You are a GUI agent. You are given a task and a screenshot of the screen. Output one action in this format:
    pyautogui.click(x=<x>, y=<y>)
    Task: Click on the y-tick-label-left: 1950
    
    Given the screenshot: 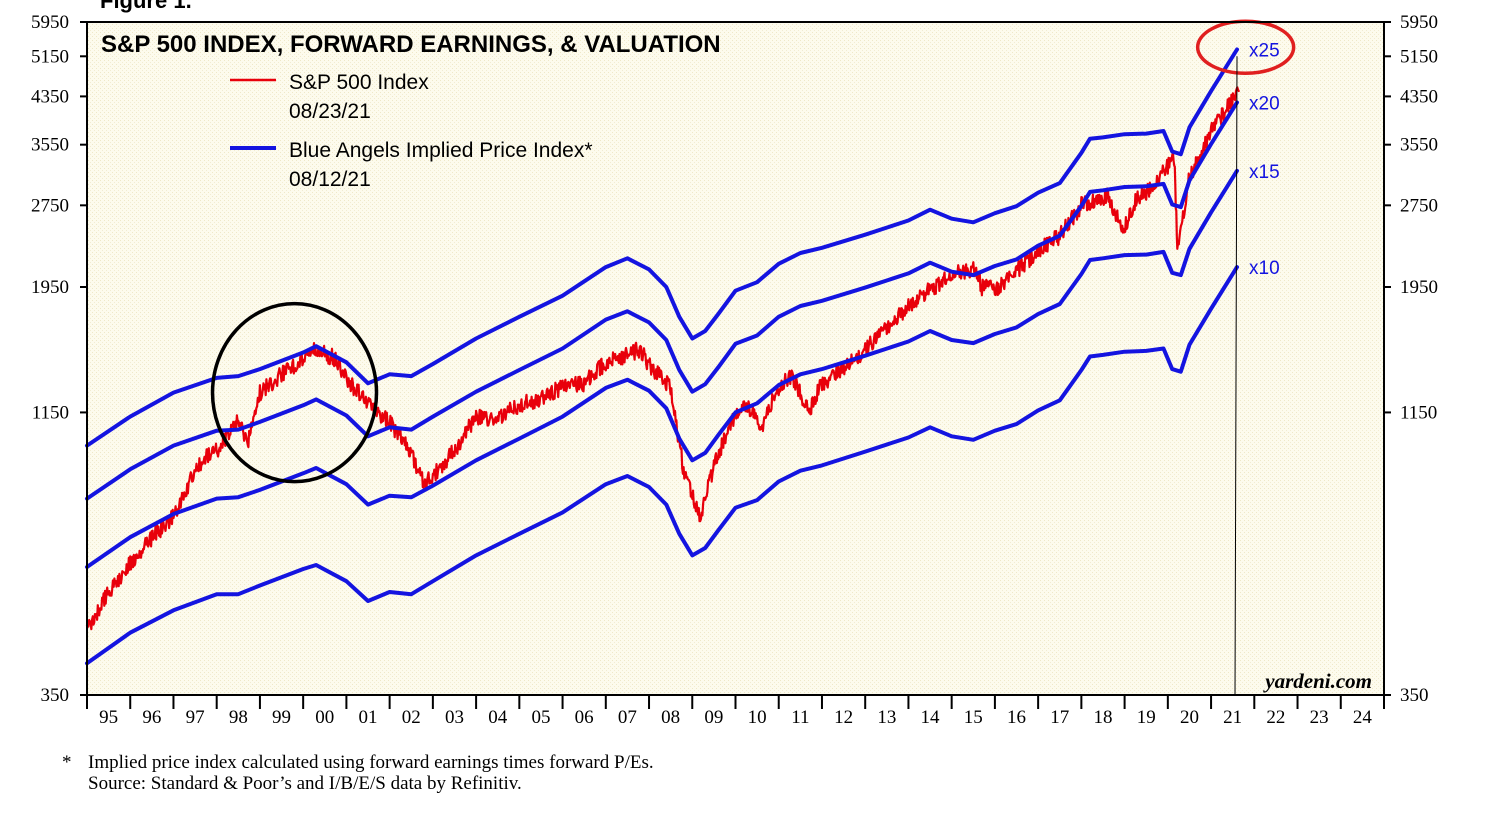 What is the action you would take?
    pyautogui.click(x=50, y=287)
    